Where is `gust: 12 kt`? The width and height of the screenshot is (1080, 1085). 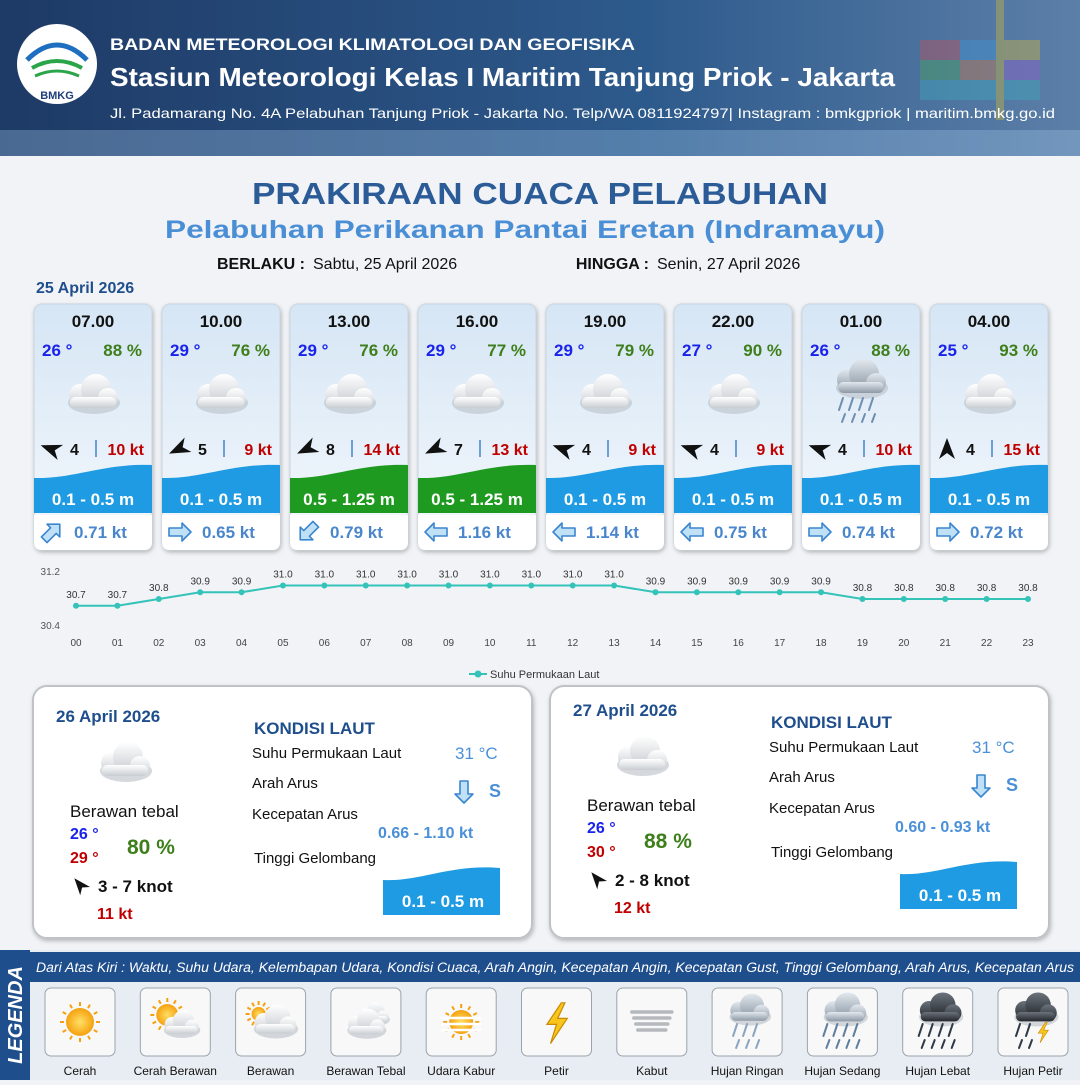
gust: 12 kt is located at coordinates (632, 908).